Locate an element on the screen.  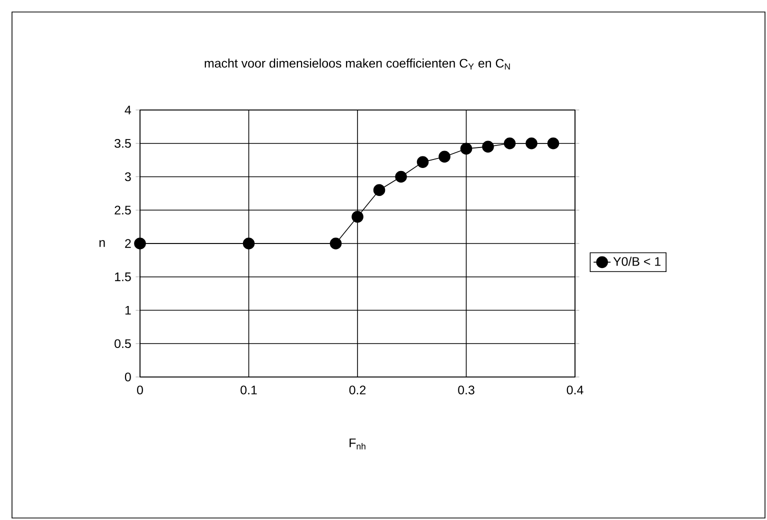
legend-label: Y0/B < 1 is located at coordinates (636, 261).